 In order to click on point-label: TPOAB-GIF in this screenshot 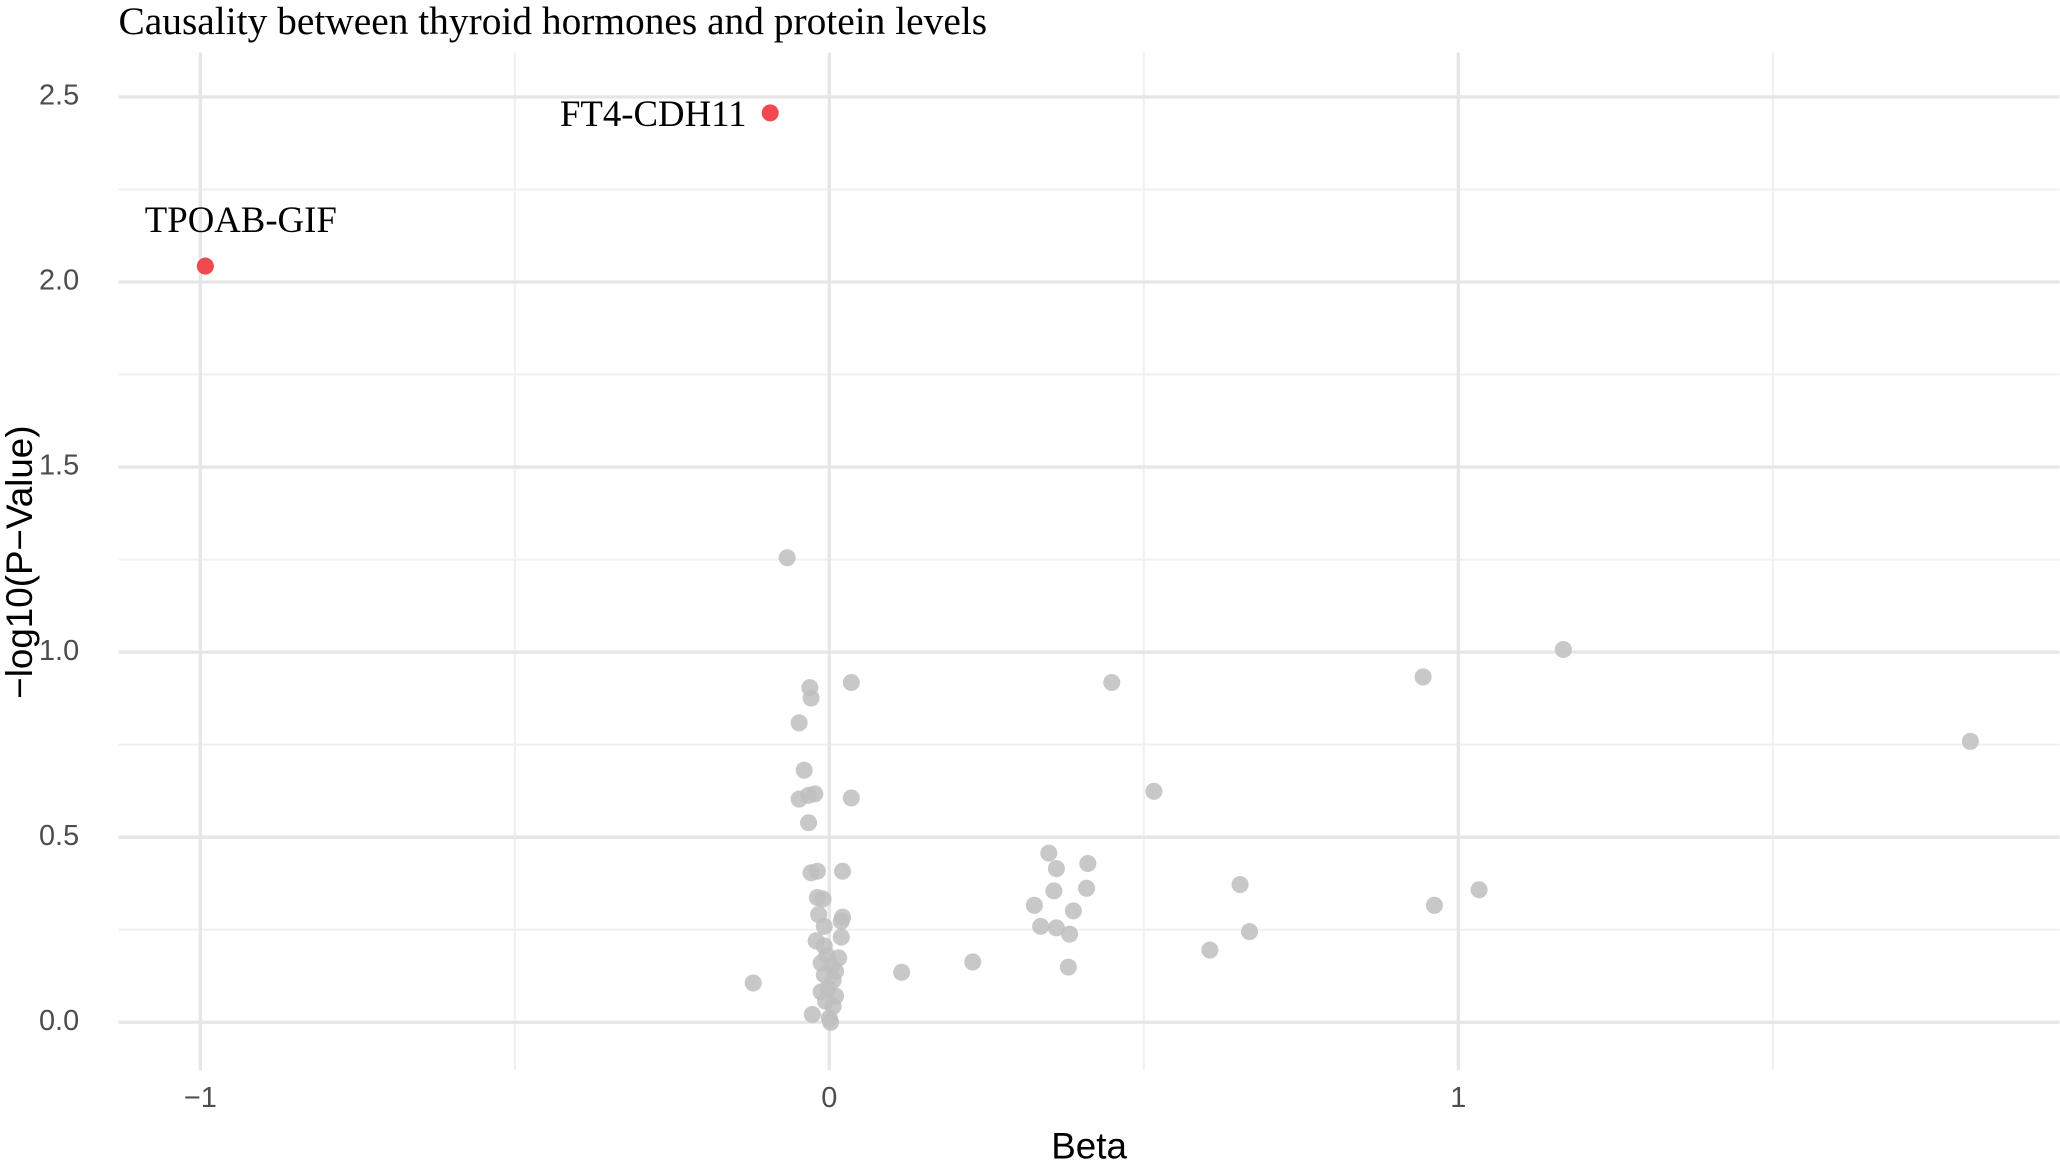, I will do `click(241, 219)`.